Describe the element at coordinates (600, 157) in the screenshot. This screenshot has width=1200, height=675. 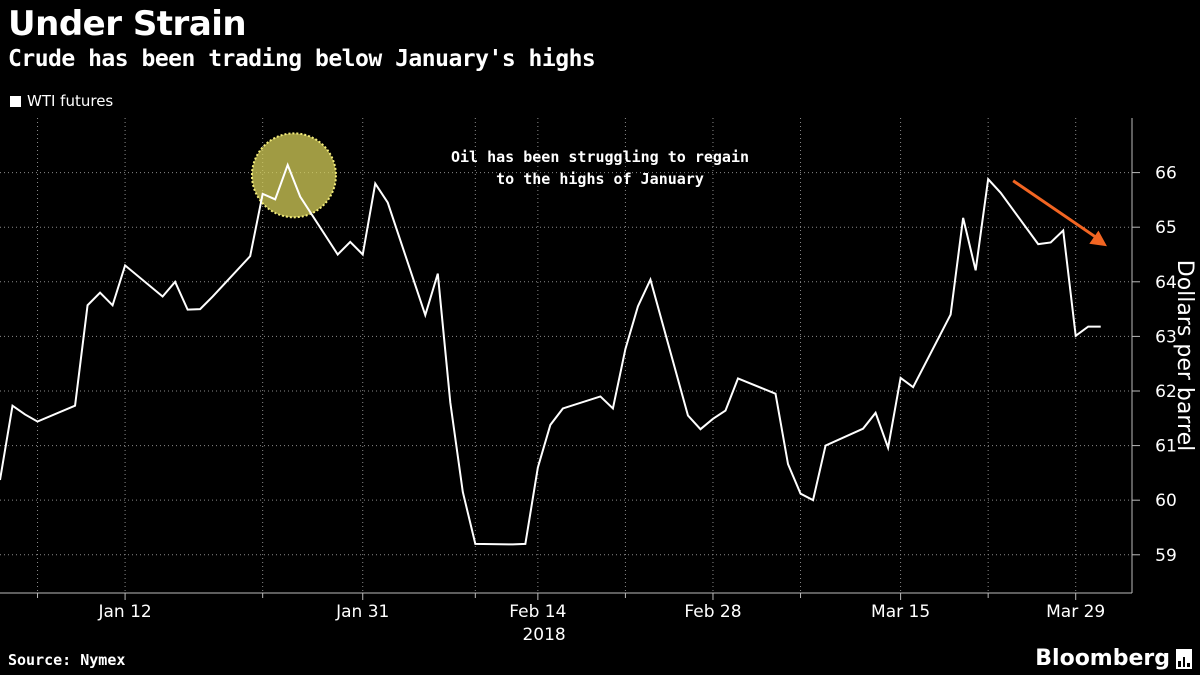
I see `annotation-text: Oil has been struggling to regain` at that location.